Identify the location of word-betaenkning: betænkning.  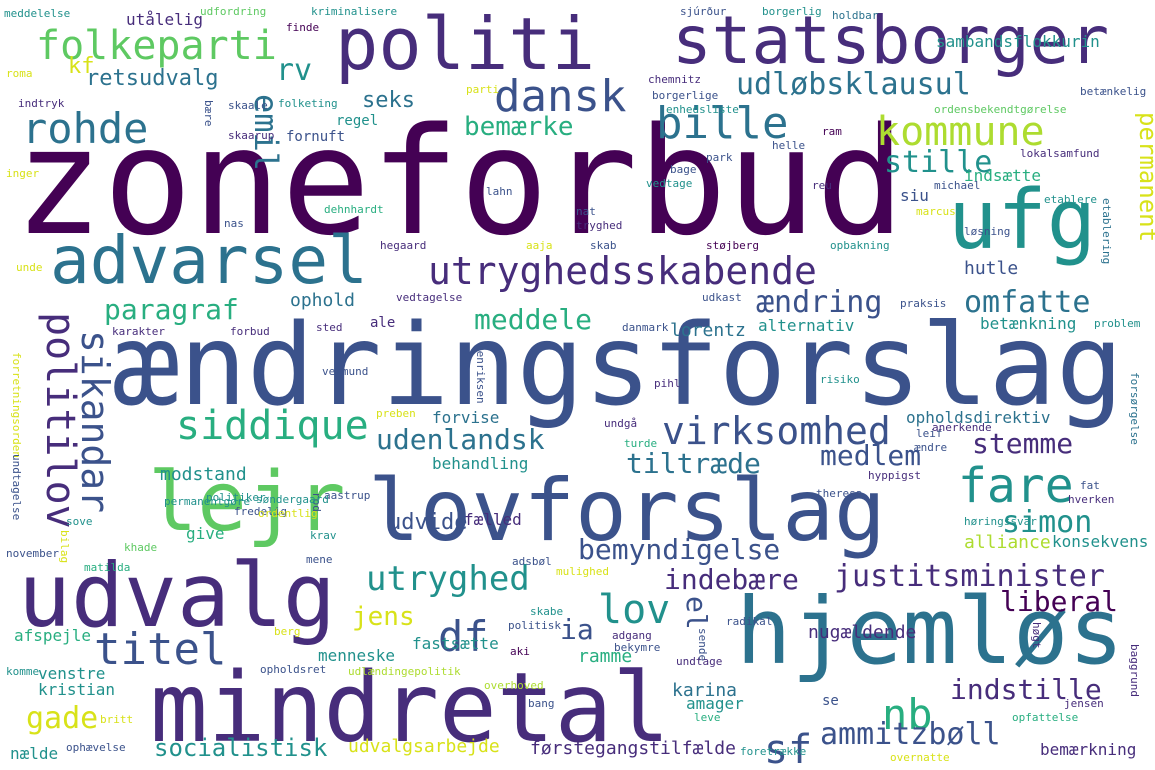
(1028, 323).